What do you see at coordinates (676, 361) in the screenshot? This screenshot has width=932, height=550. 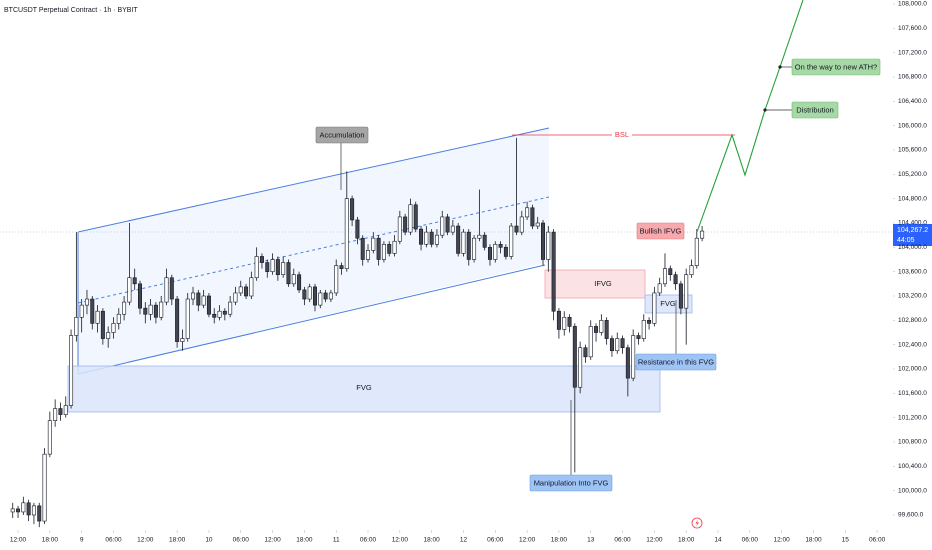 I see `resistance-label: Resistance in this FVG` at bounding box center [676, 361].